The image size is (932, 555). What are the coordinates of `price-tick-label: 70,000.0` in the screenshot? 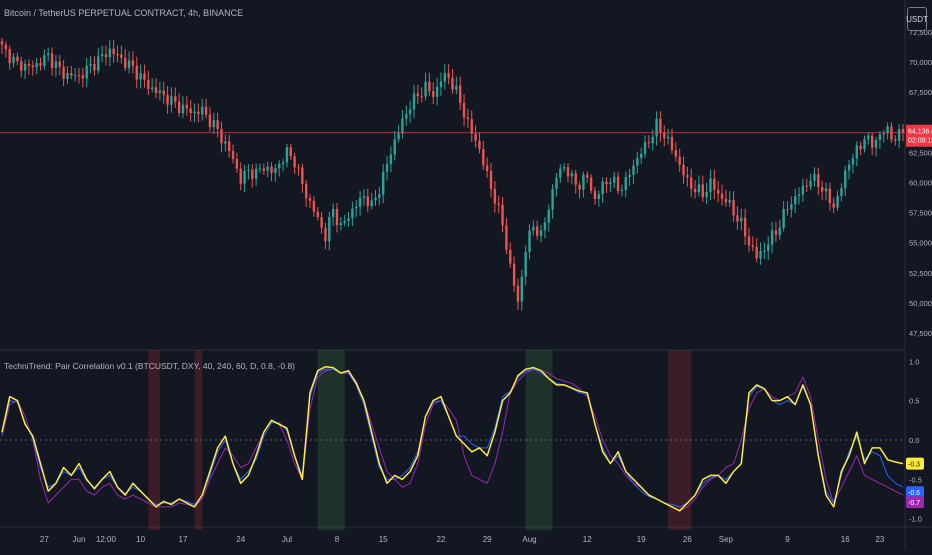 It's located at (920, 62).